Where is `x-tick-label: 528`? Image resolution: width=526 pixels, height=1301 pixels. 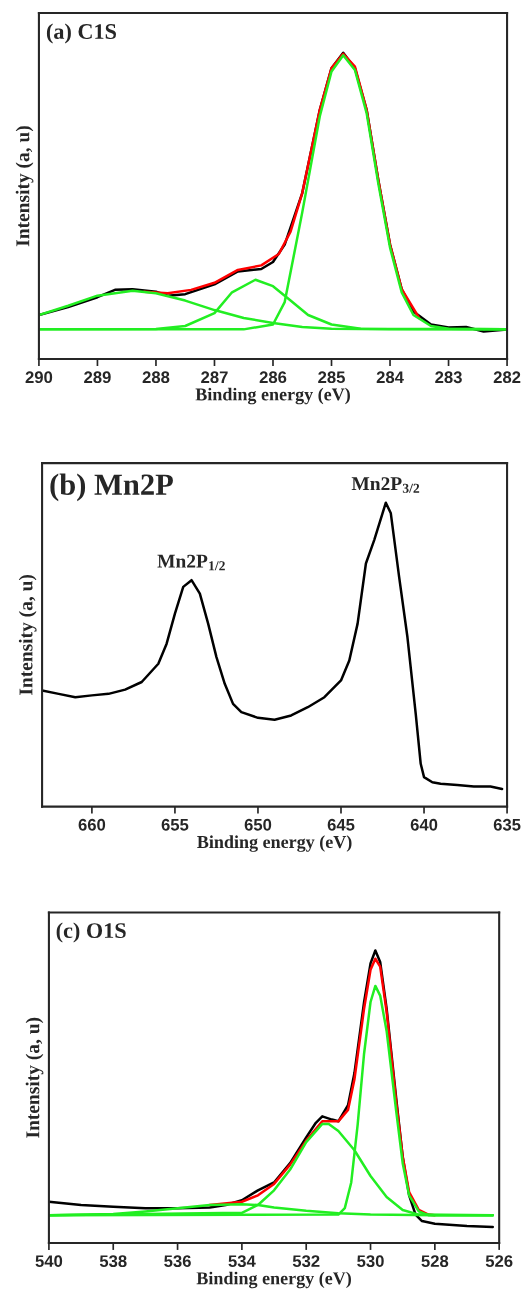
x-tick-label: 528 is located at coordinates (435, 1261).